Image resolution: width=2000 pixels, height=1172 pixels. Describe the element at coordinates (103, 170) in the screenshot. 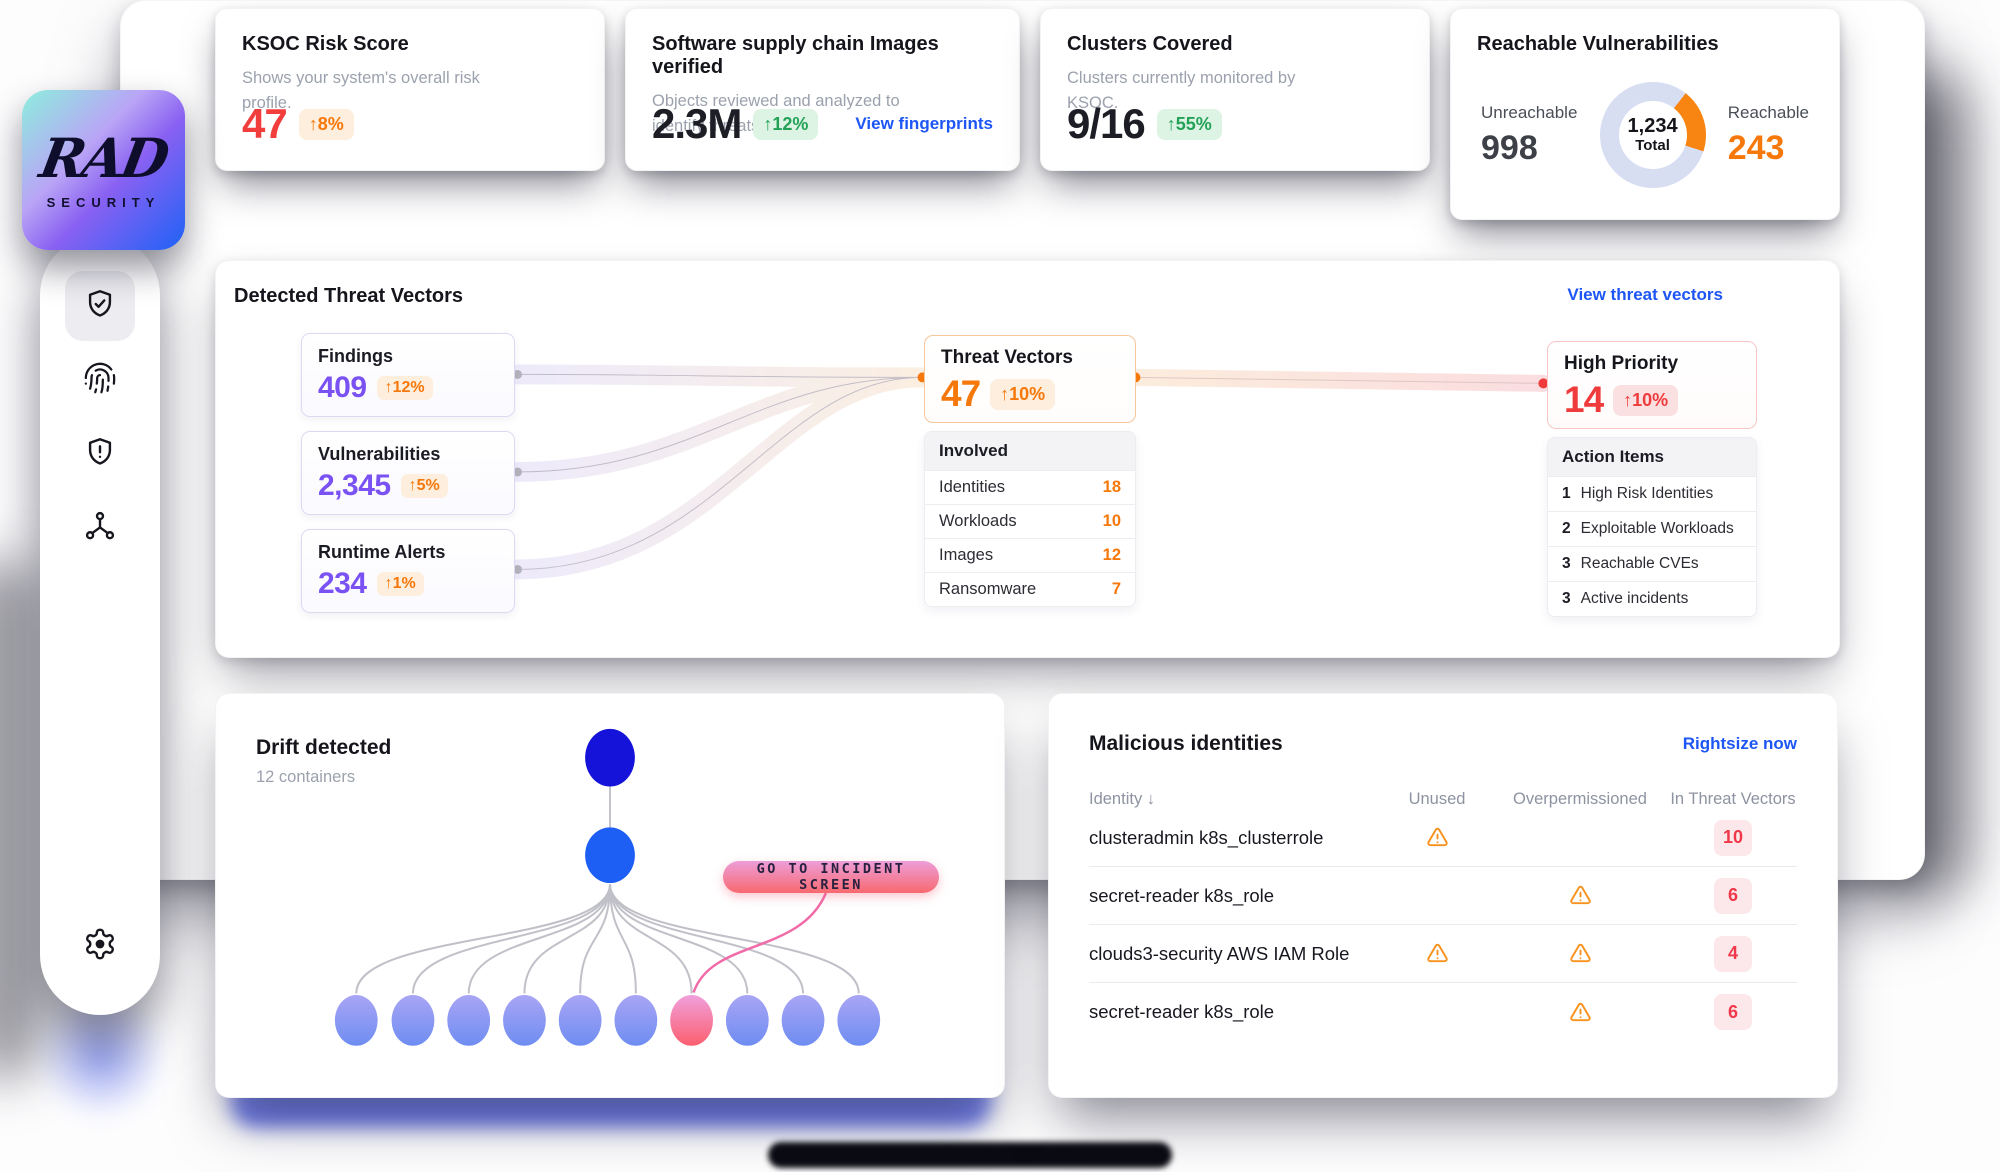

I see `rad-security-logo: RAD SECURITY` at that location.